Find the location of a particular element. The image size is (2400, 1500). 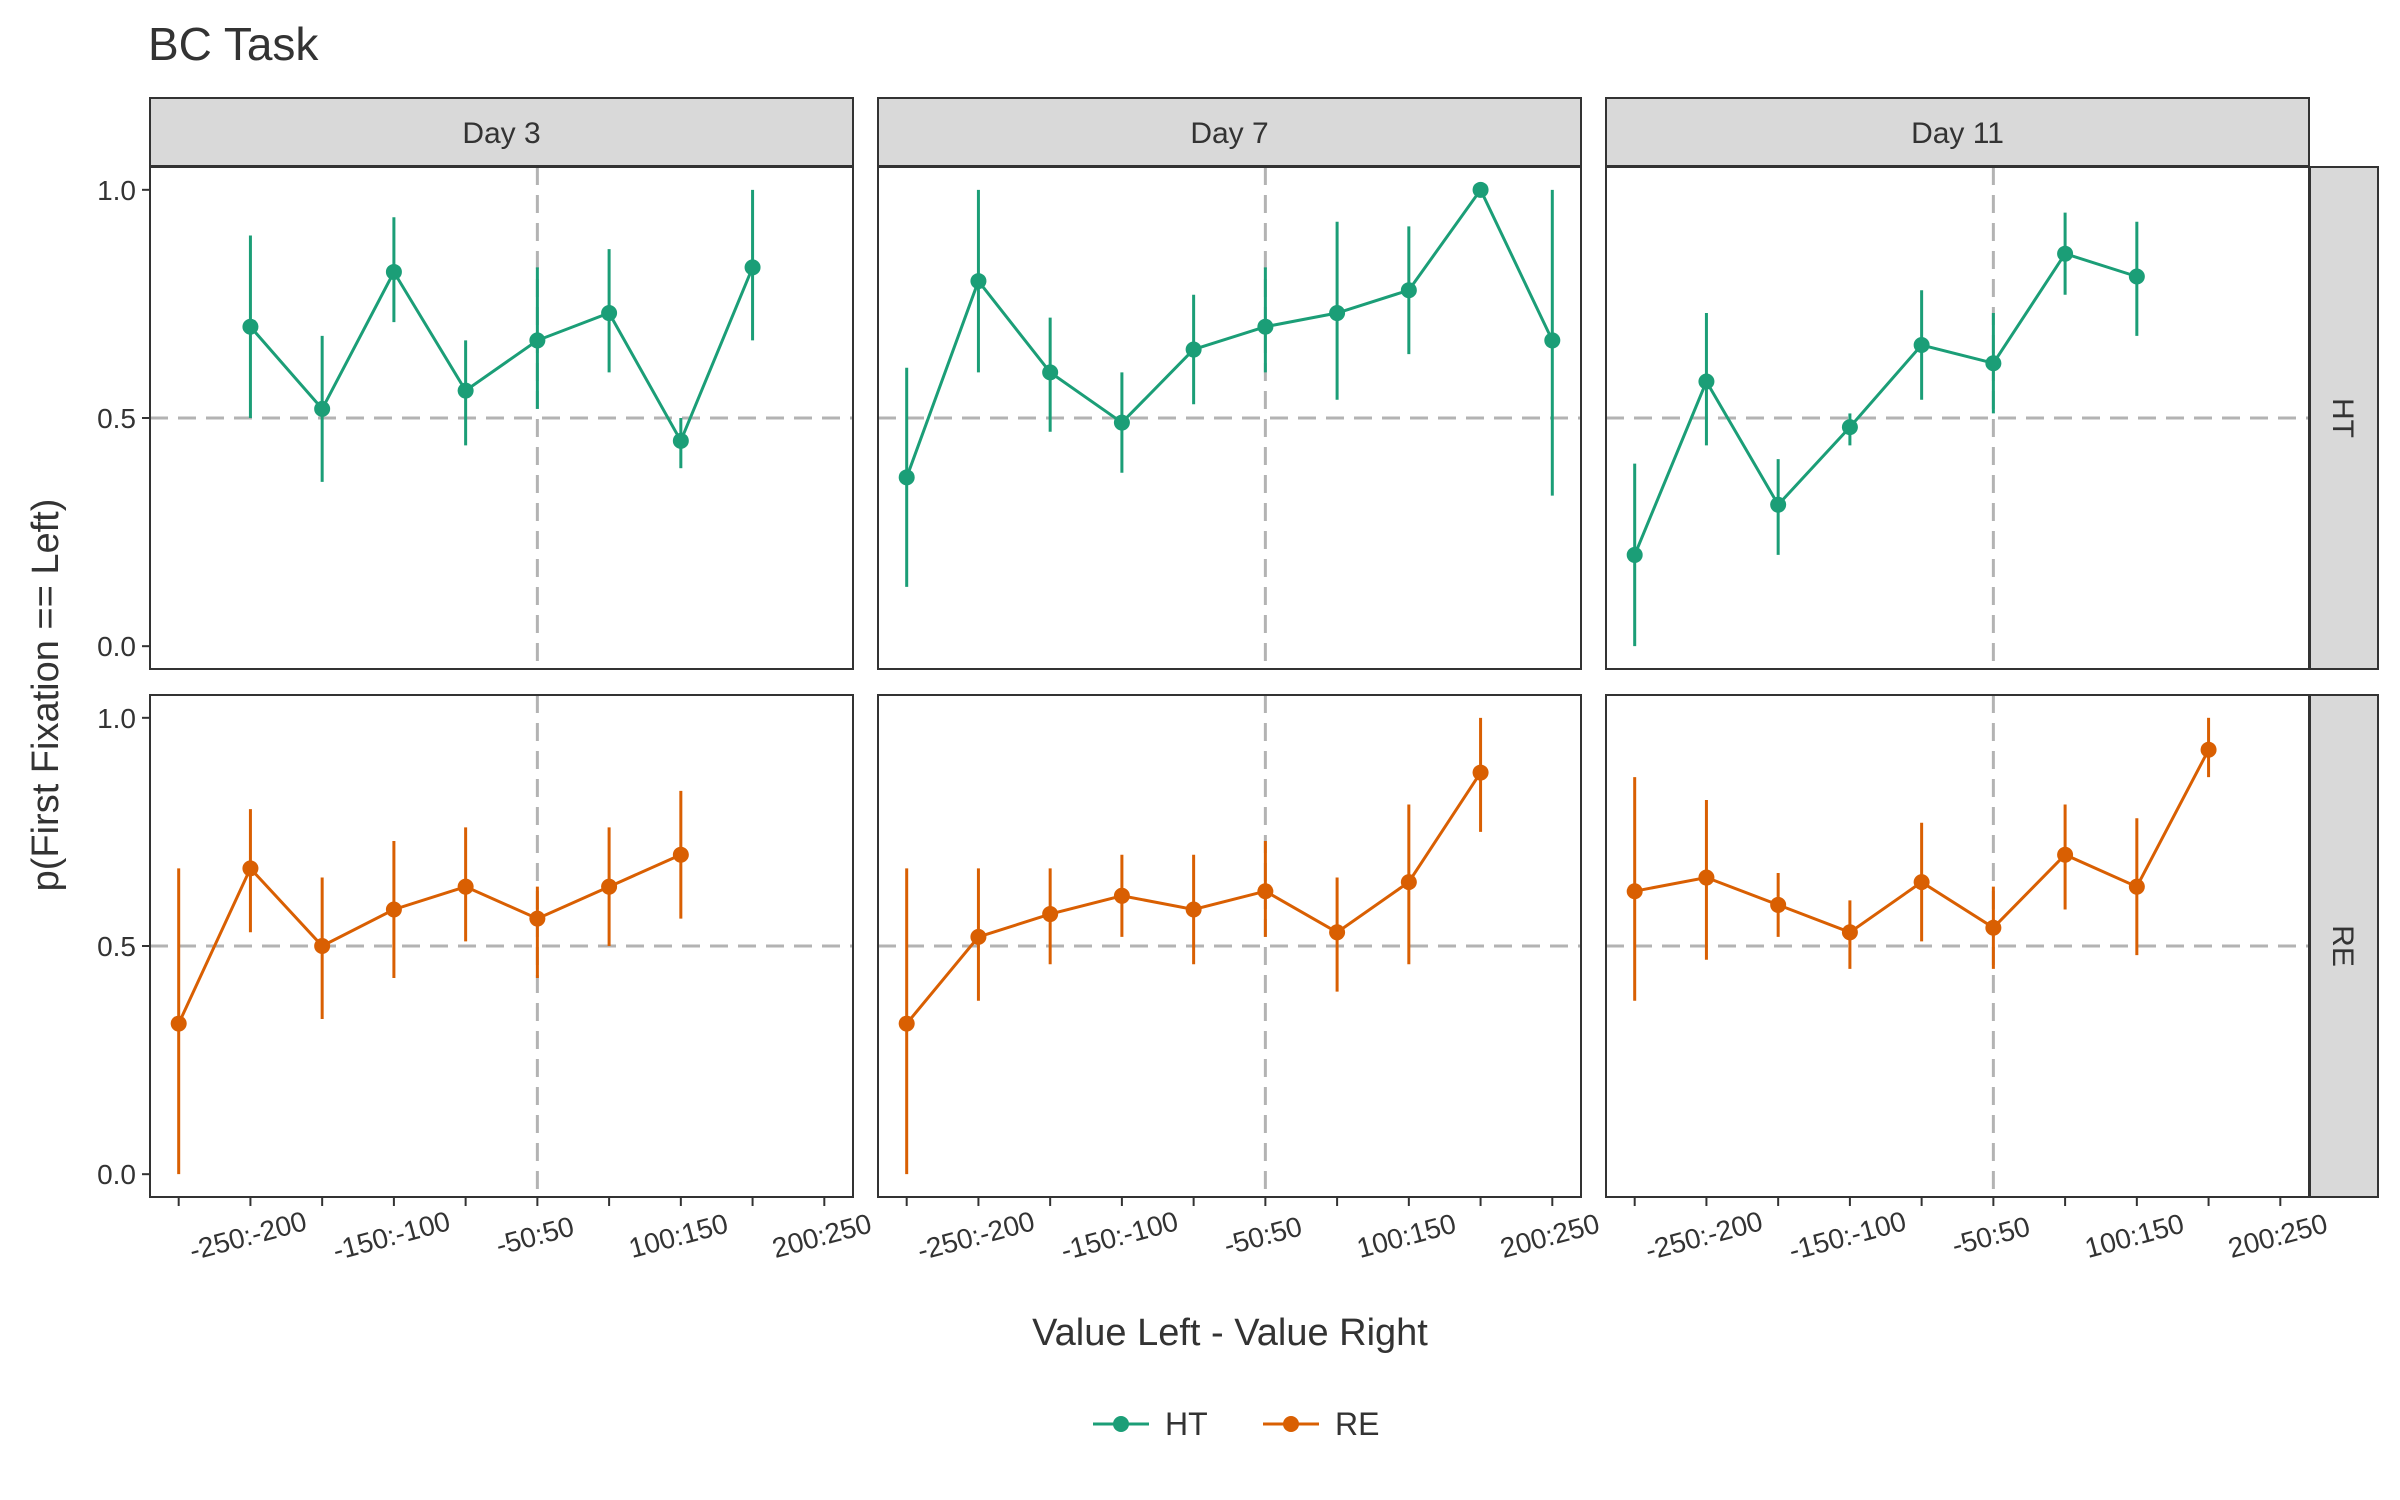

column-strip-label: Day 11 is located at coordinates (1957, 133).